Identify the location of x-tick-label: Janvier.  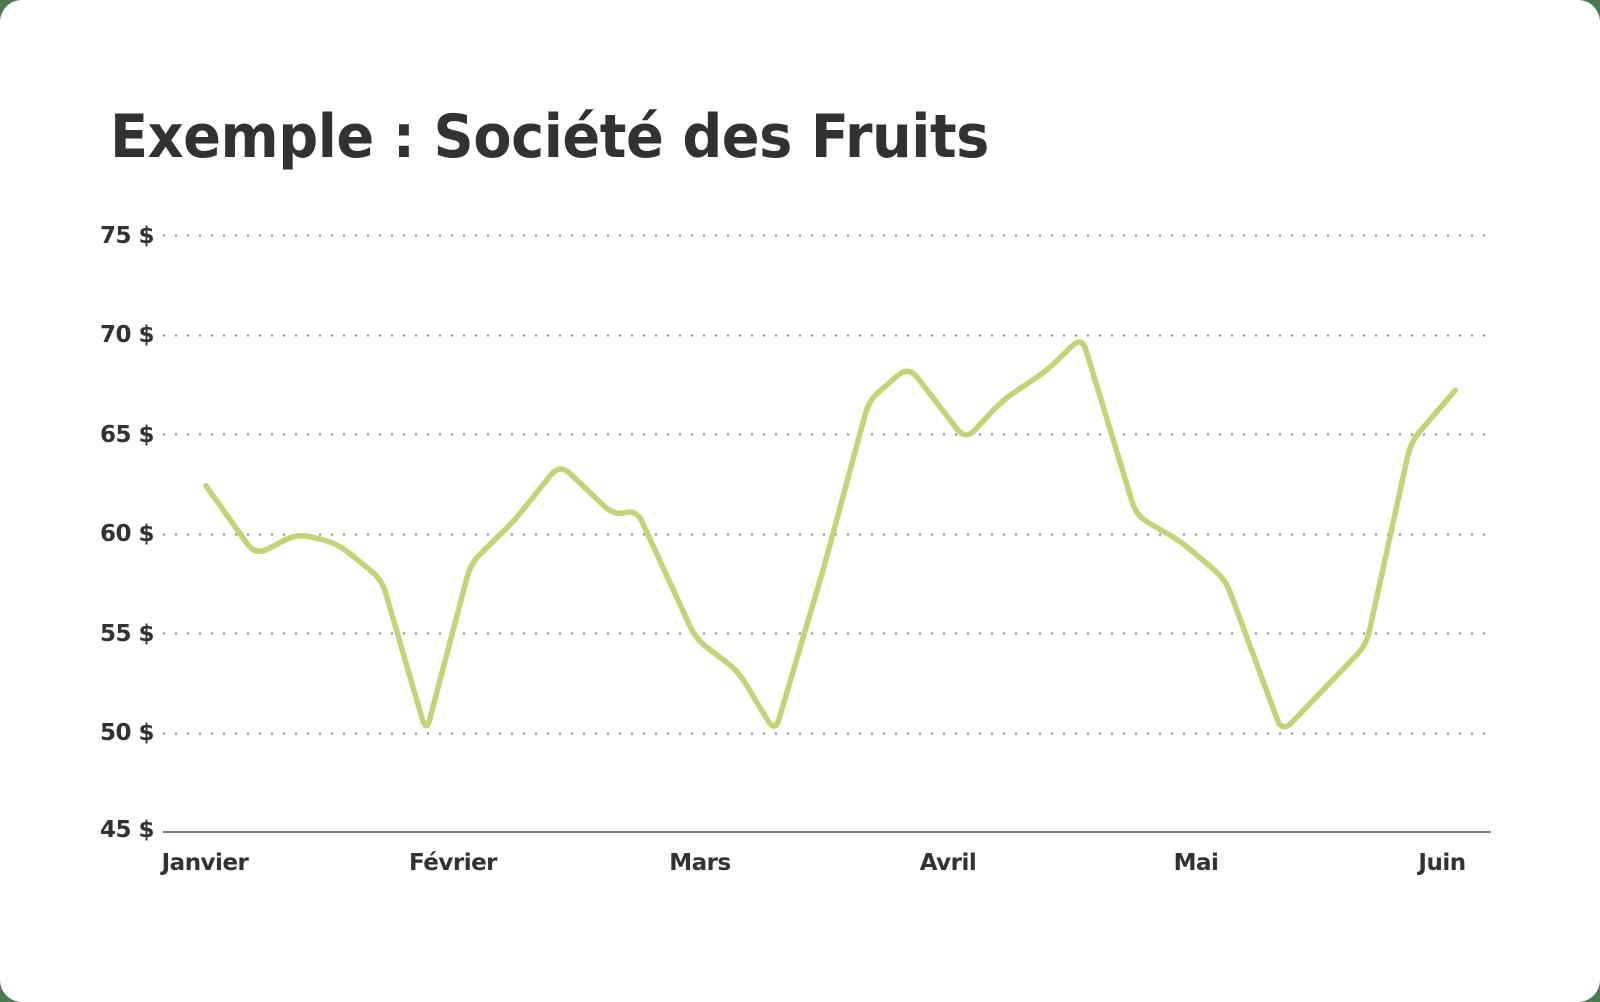
(205, 863).